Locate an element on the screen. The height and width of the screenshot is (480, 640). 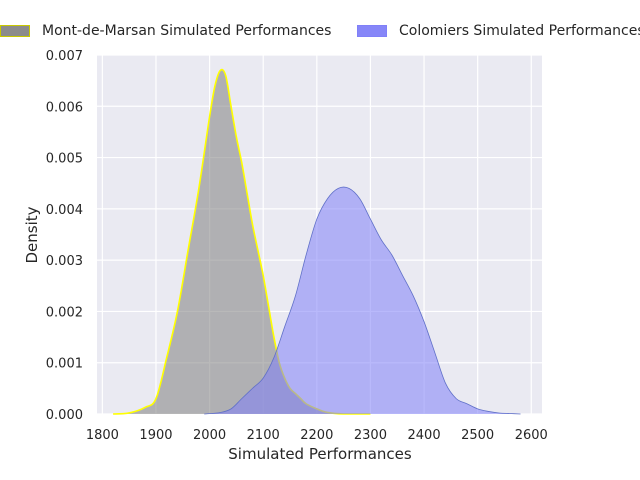
x-tick-label: 2100 is located at coordinates (263, 435).